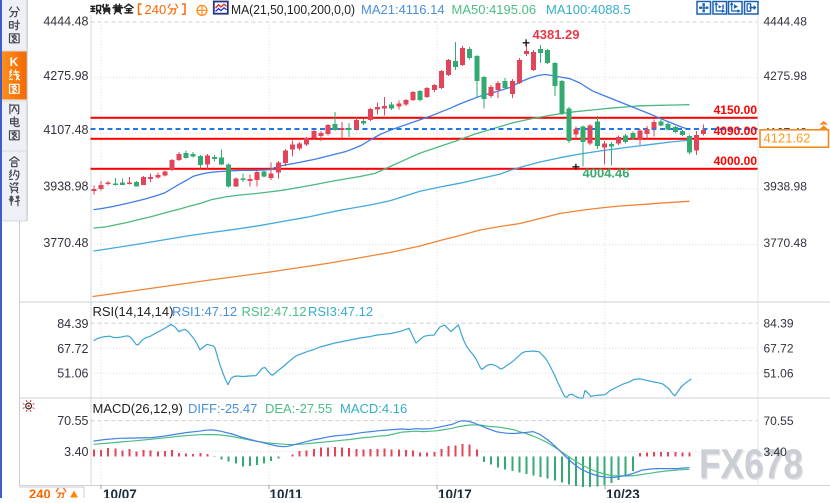 Image resolution: width=830 pixels, height=503 pixels. Describe the element at coordinates (494, 9) in the screenshot. I see `svg-text: MA50:4195.06` at that location.